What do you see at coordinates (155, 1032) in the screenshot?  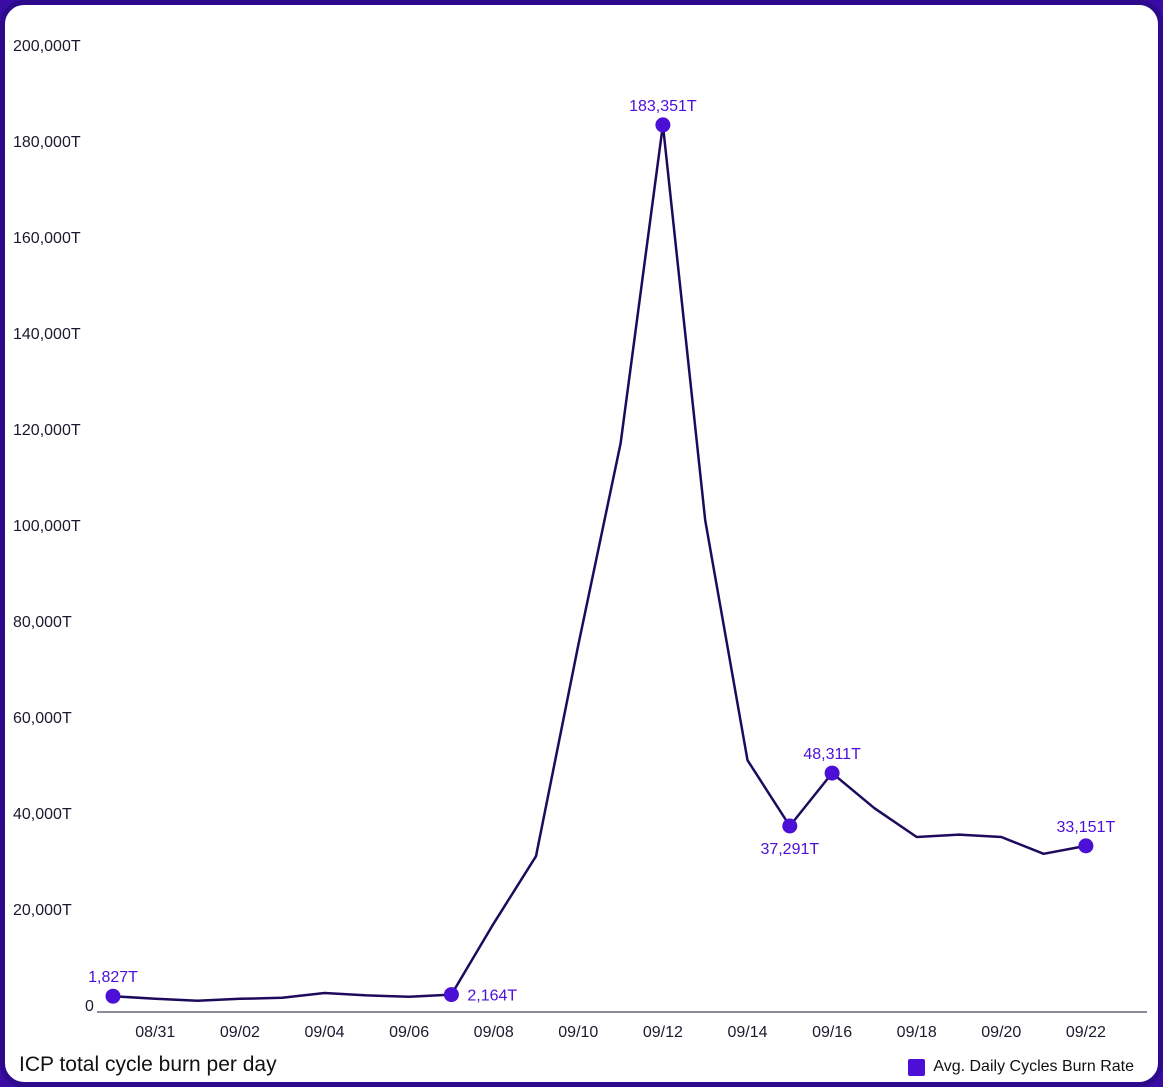 I see `x-tick-label: 08/31` at bounding box center [155, 1032].